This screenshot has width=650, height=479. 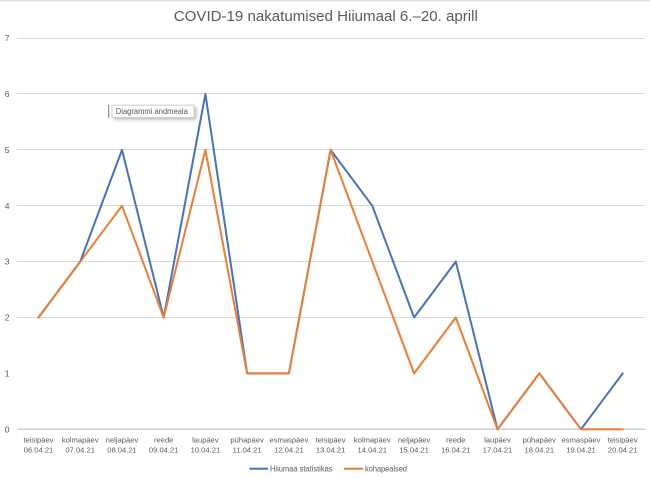 I want to click on svg-text: 7, so click(x=7, y=38).